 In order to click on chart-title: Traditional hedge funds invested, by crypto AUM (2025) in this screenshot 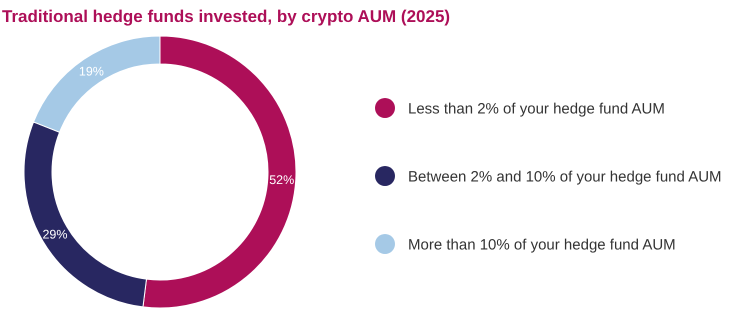, I will do `click(226, 16)`.